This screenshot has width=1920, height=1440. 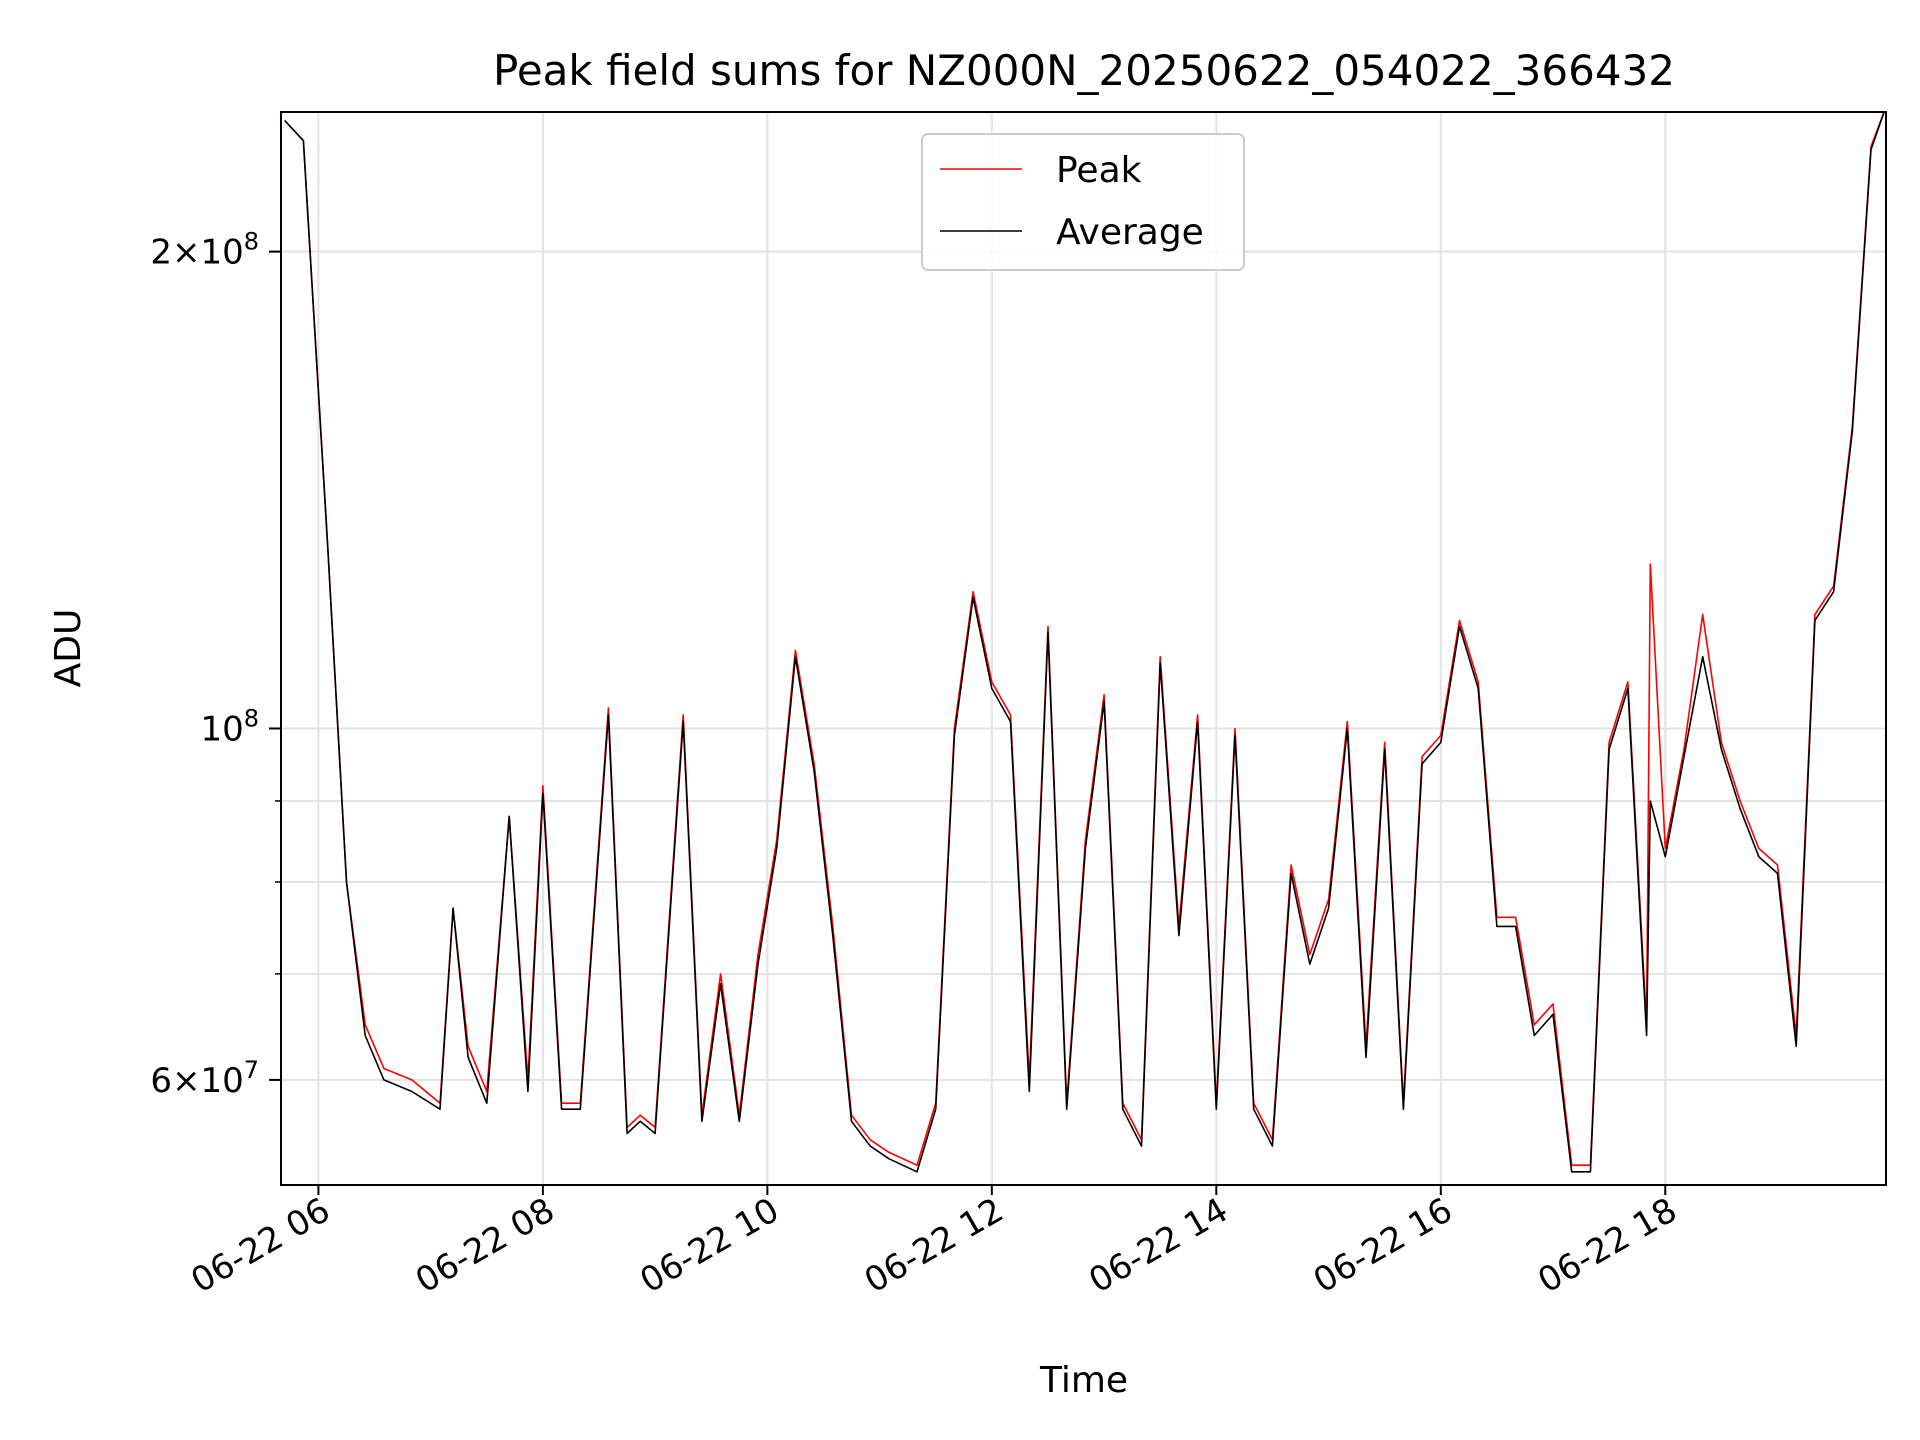 What do you see at coordinates (1083, 1380) in the screenshot?
I see `x-axis-label: Time` at bounding box center [1083, 1380].